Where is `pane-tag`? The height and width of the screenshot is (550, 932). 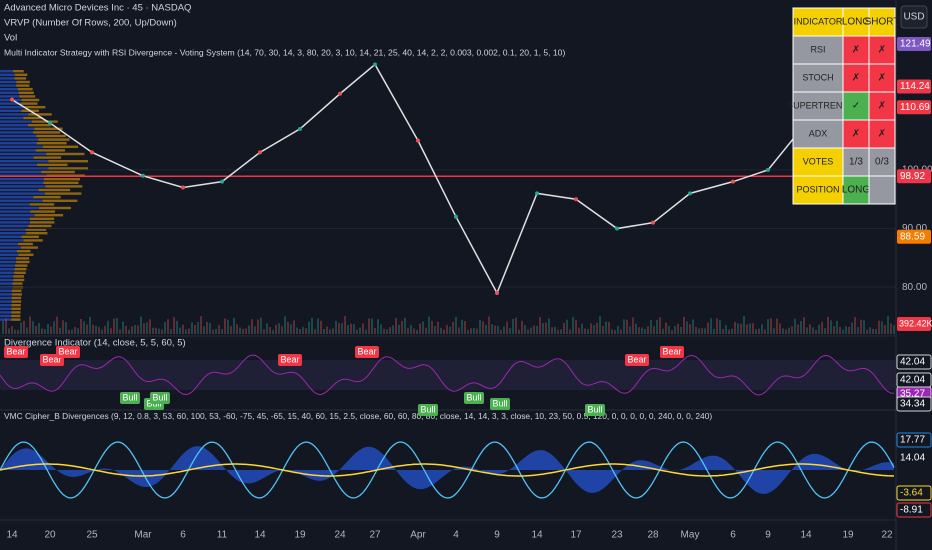
pane-tag is located at coordinates (914, 404).